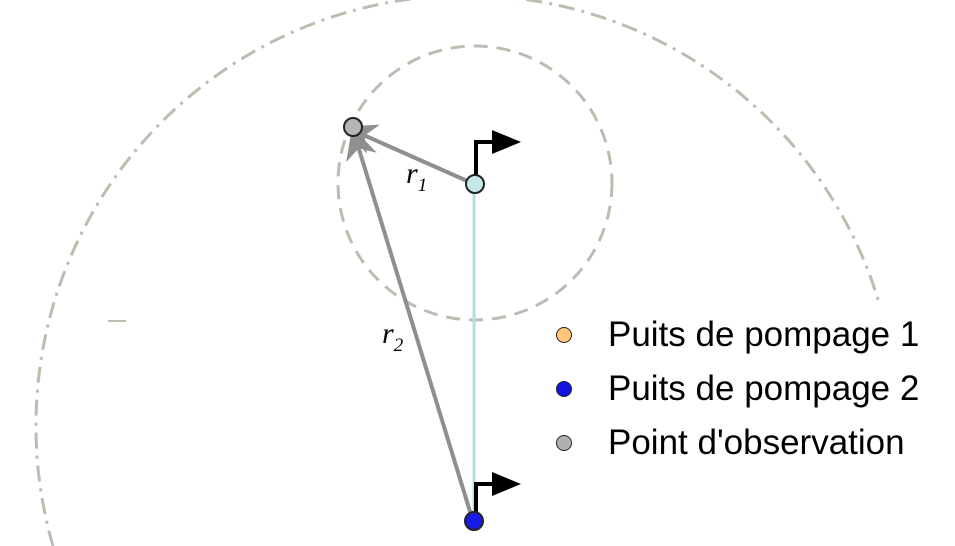 The width and height of the screenshot is (955, 546). I want to click on r1-label-main: r, so click(412, 173).